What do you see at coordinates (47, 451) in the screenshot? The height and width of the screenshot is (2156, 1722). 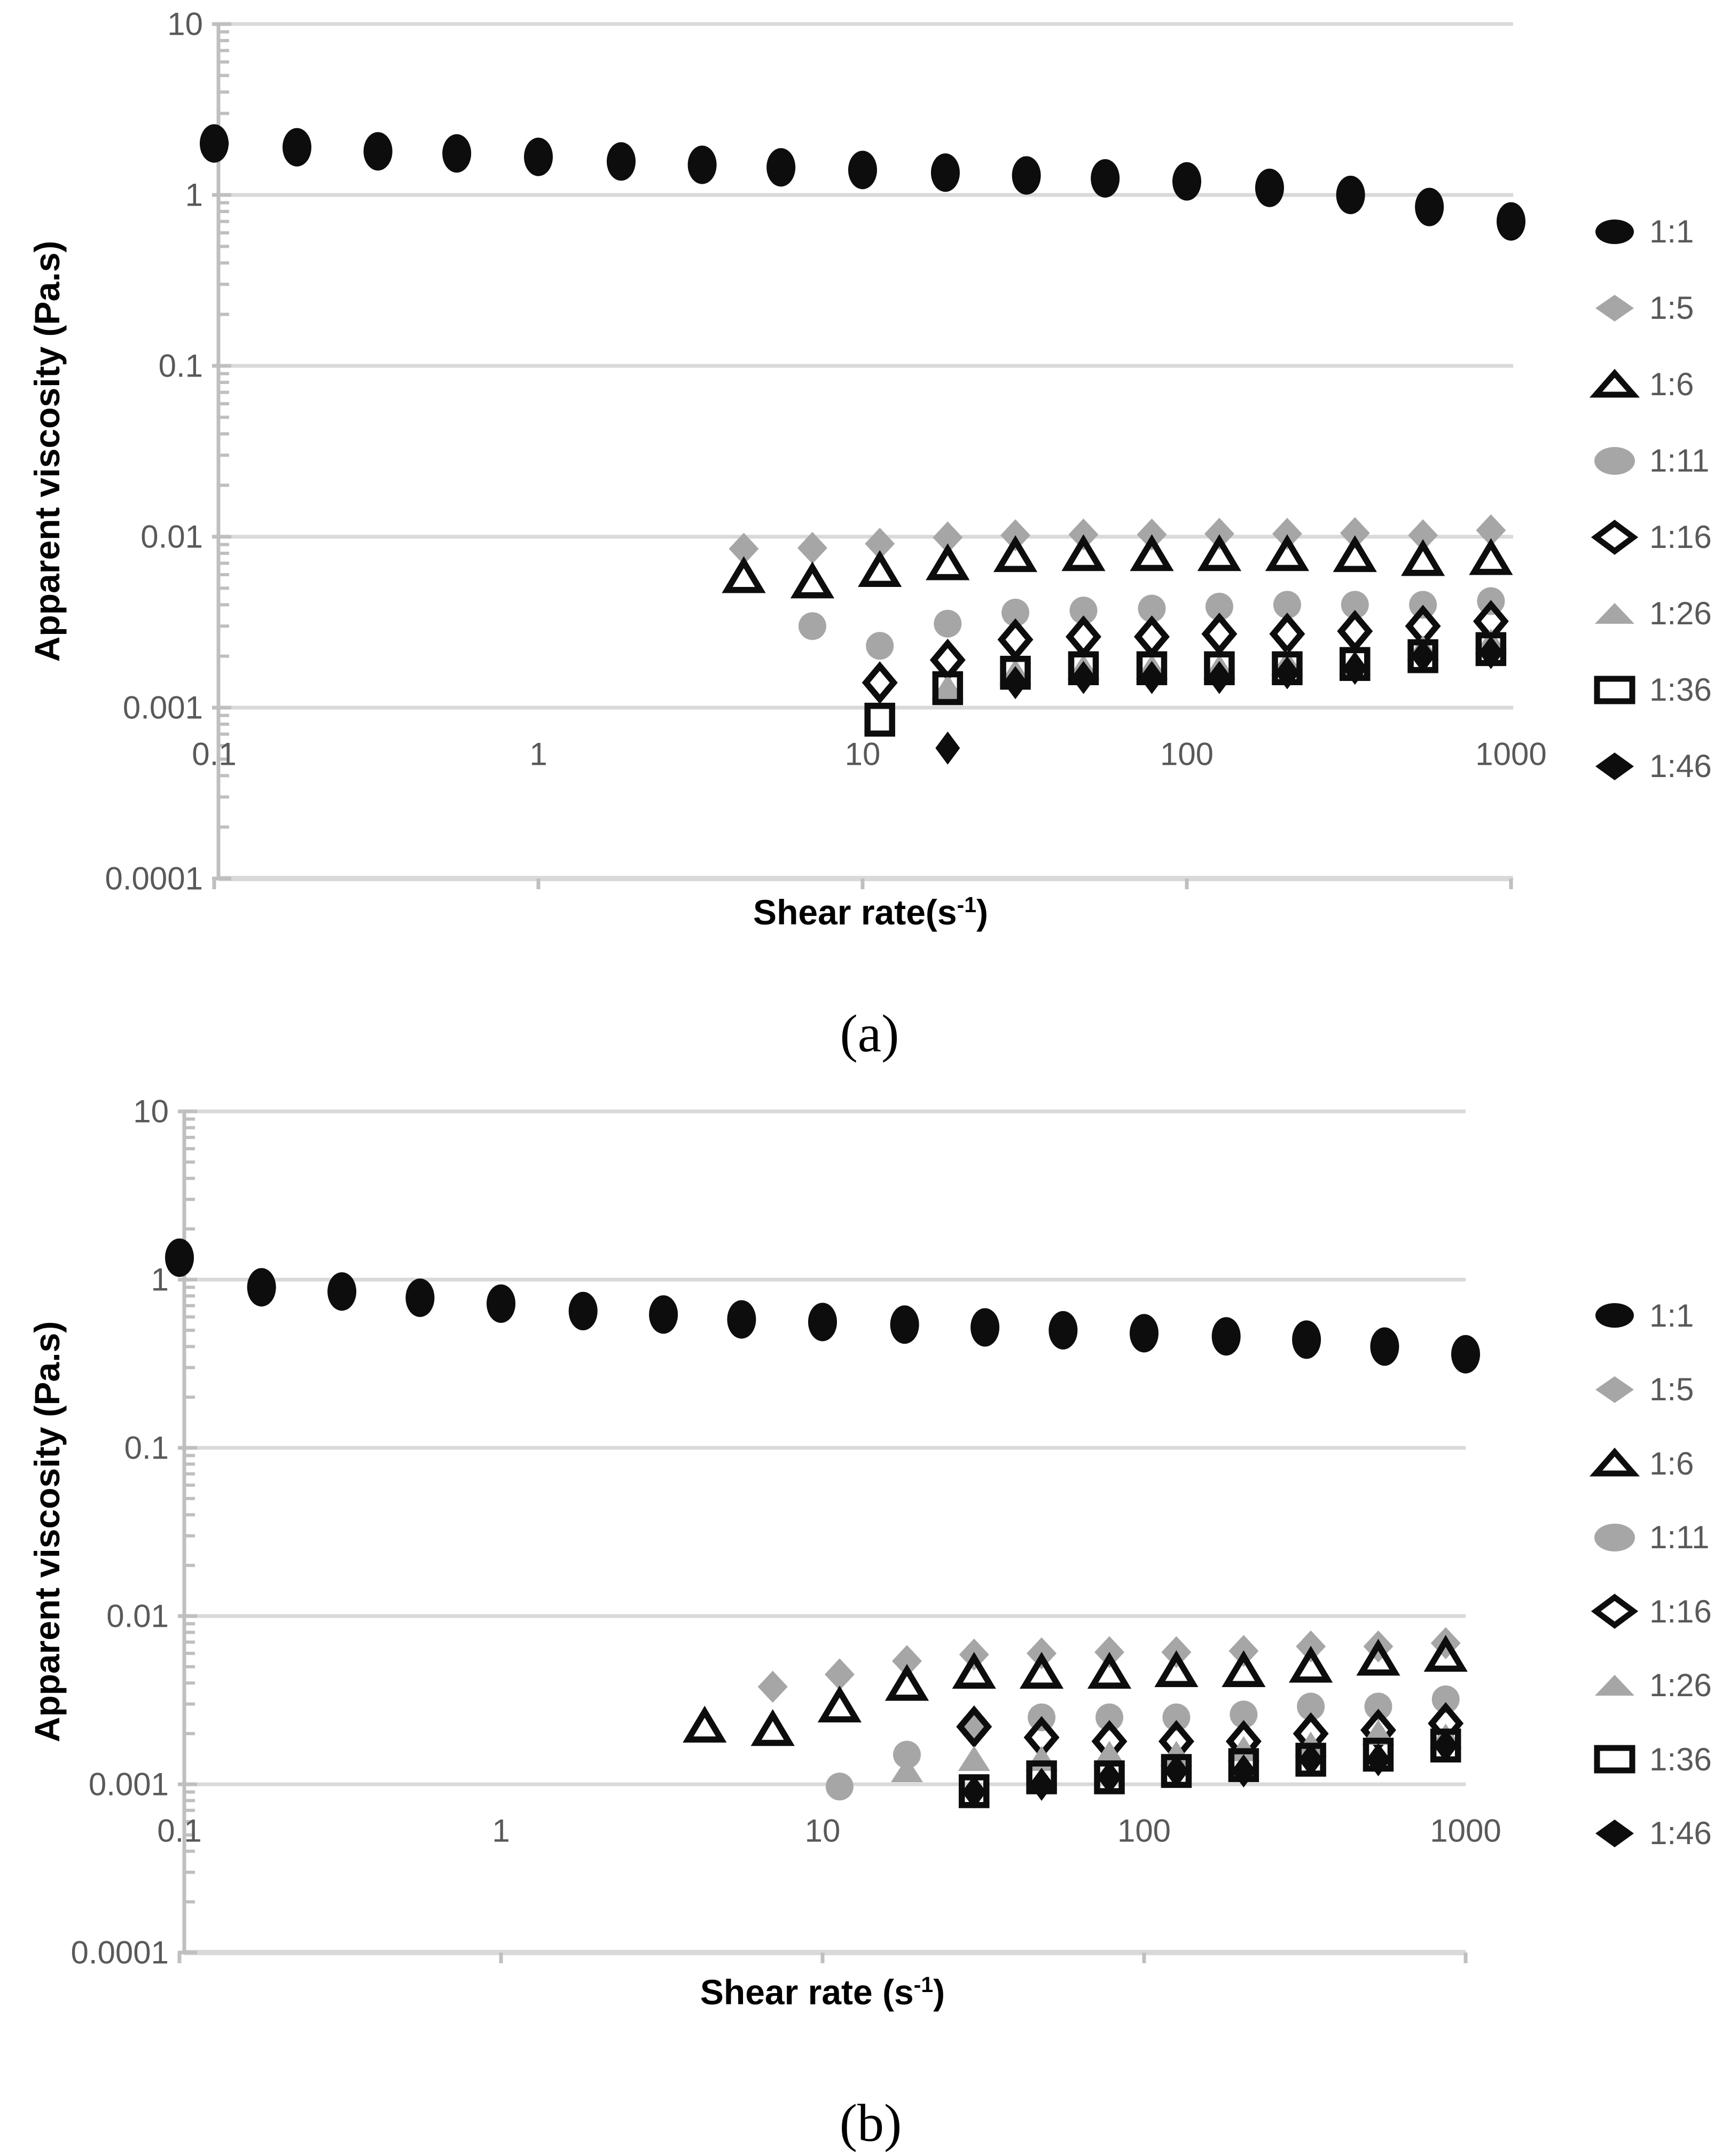 I see `y-axis-title-a: Apparent viscosity (Pa.s)` at bounding box center [47, 451].